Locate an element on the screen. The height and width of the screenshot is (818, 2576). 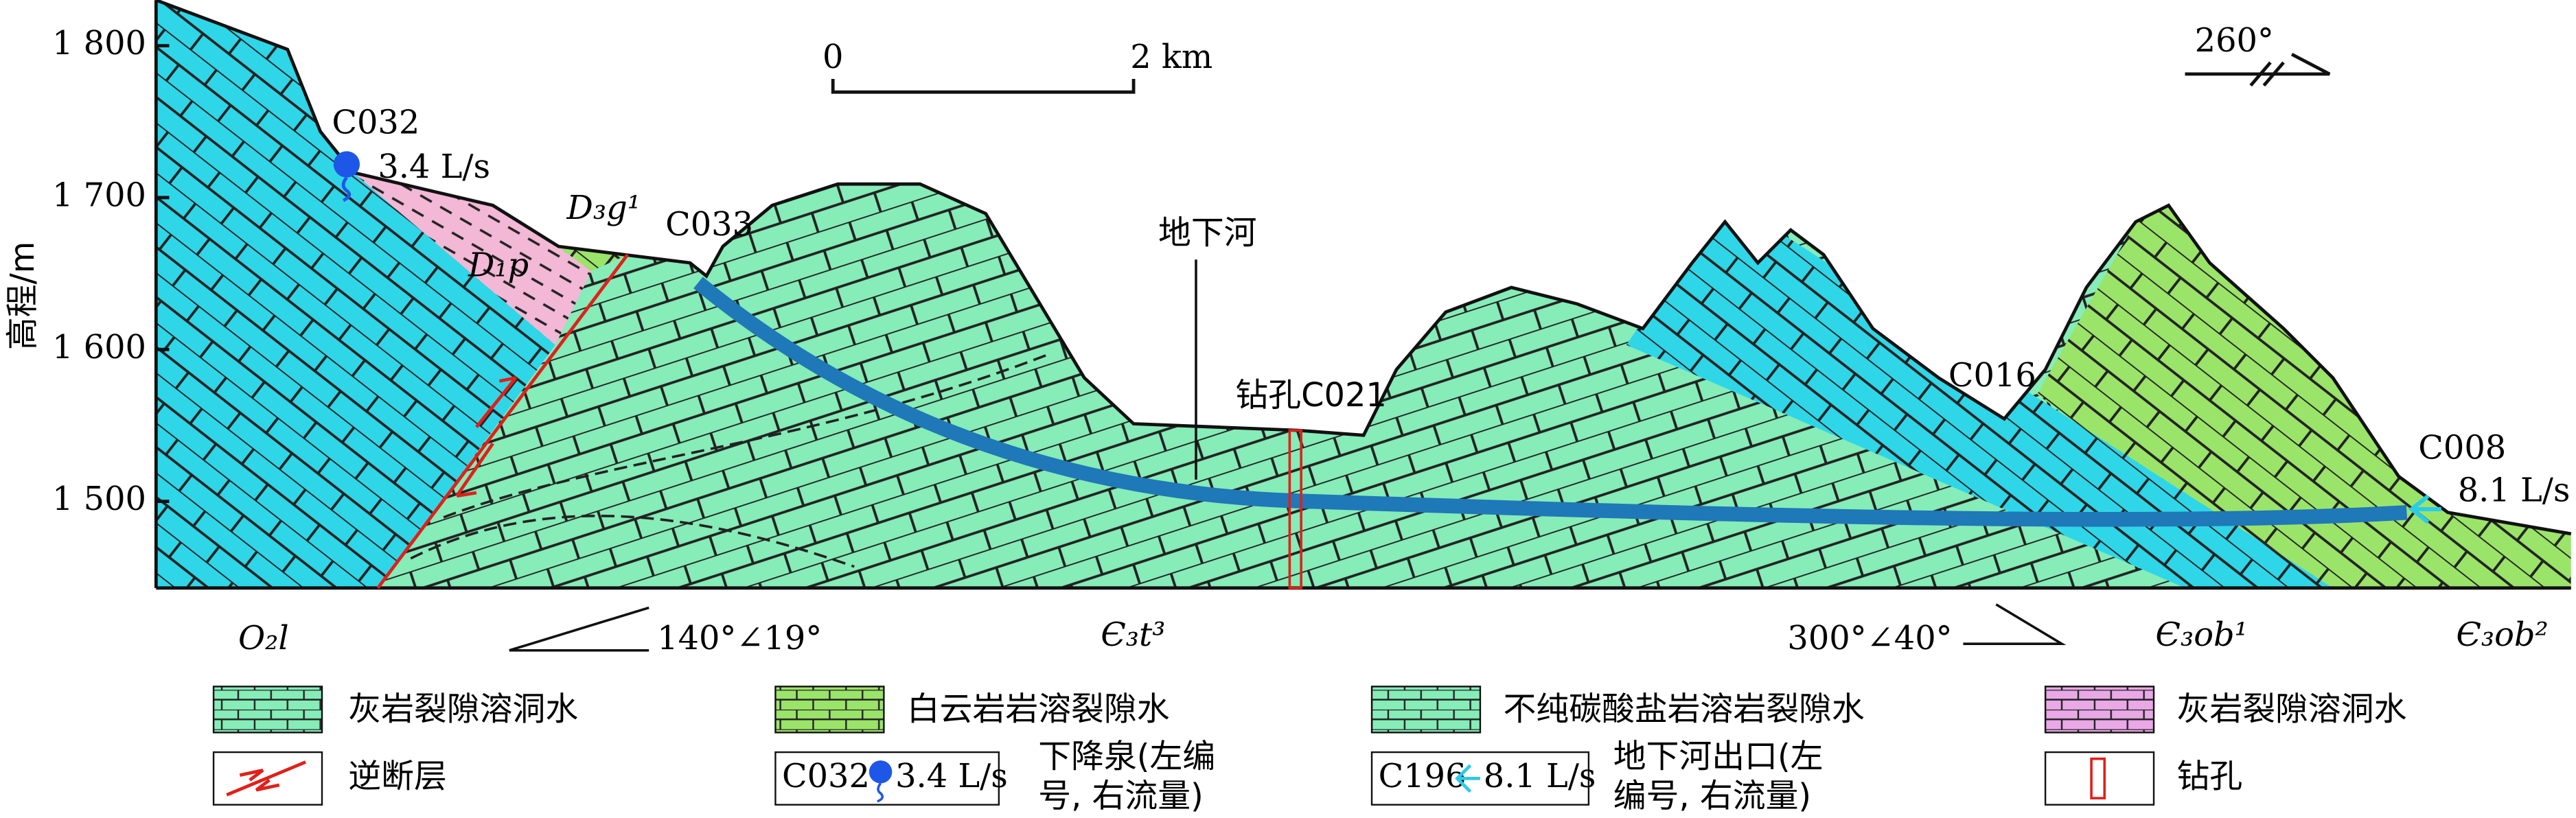
label: D₁p is located at coordinates (498, 266).